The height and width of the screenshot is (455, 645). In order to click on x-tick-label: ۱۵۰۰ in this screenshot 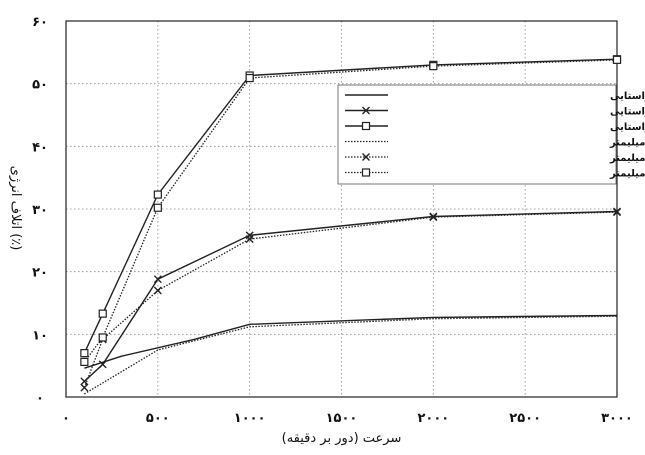, I will do `click(342, 418)`.